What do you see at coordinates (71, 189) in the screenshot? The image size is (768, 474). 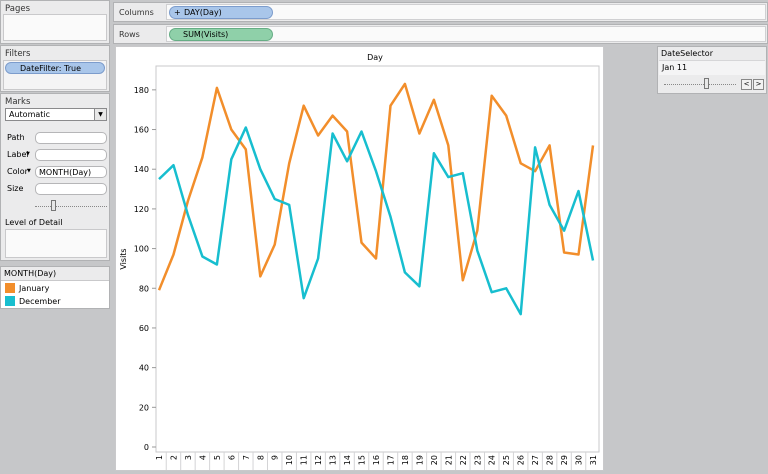 I see `size-drop-field` at bounding box center [71, 189].